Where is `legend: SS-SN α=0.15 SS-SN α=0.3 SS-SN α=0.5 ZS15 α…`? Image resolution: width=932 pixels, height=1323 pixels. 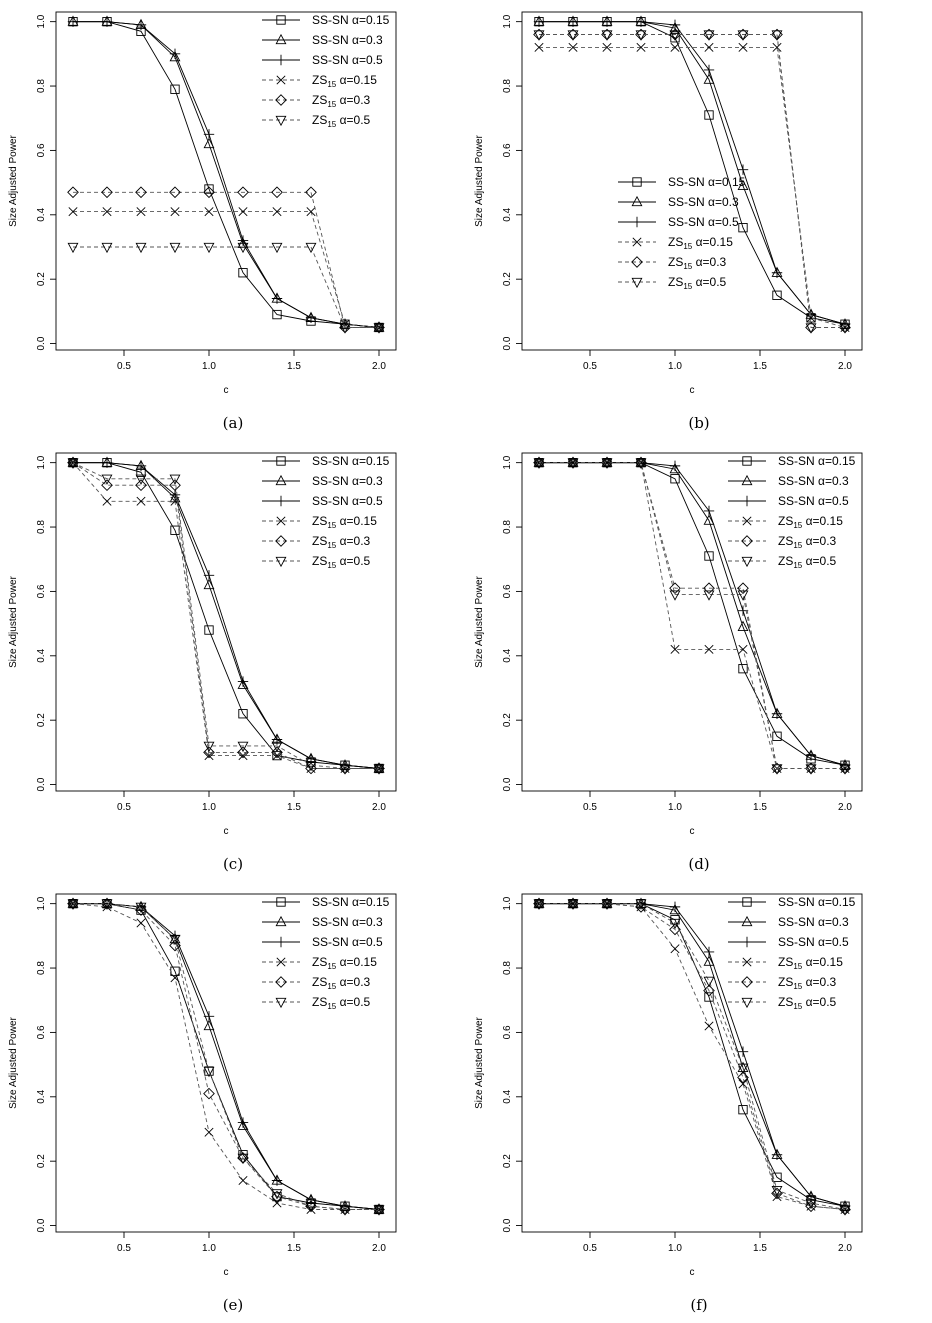 legend: SS-SN α=0.15 SS-SN α=0.3 SS-SN α=0.5 ZS15 α… is located at coordinates (326, 953).